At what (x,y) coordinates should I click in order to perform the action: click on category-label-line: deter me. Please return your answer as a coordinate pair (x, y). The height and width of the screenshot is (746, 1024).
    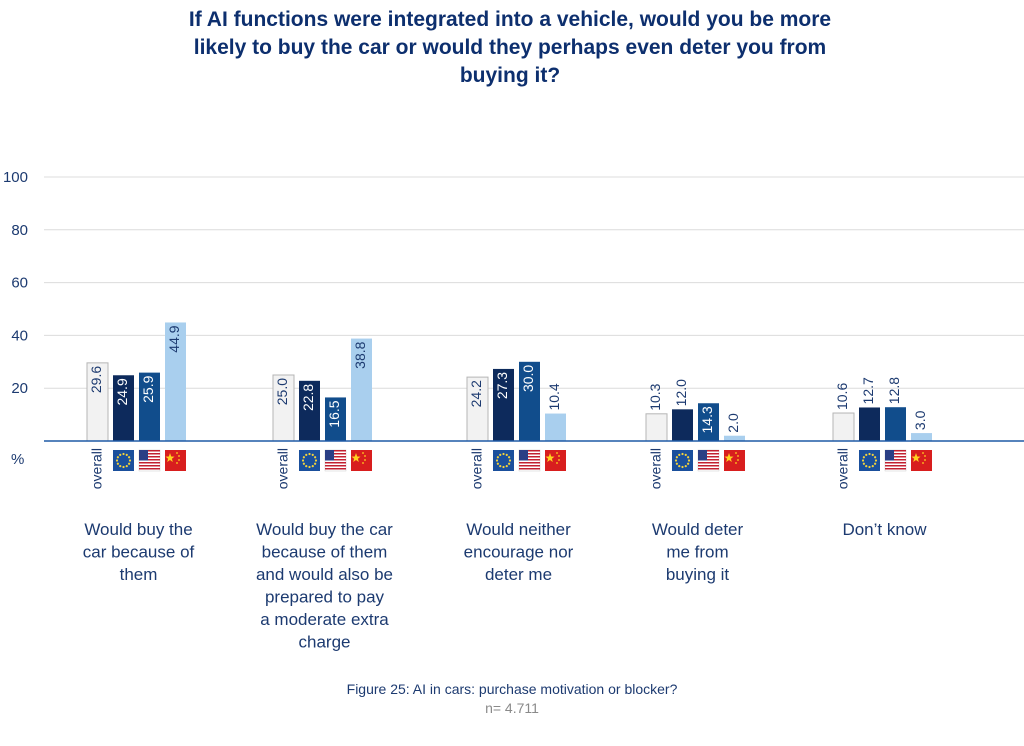
    Looking at the image, I should click on (518, 574).